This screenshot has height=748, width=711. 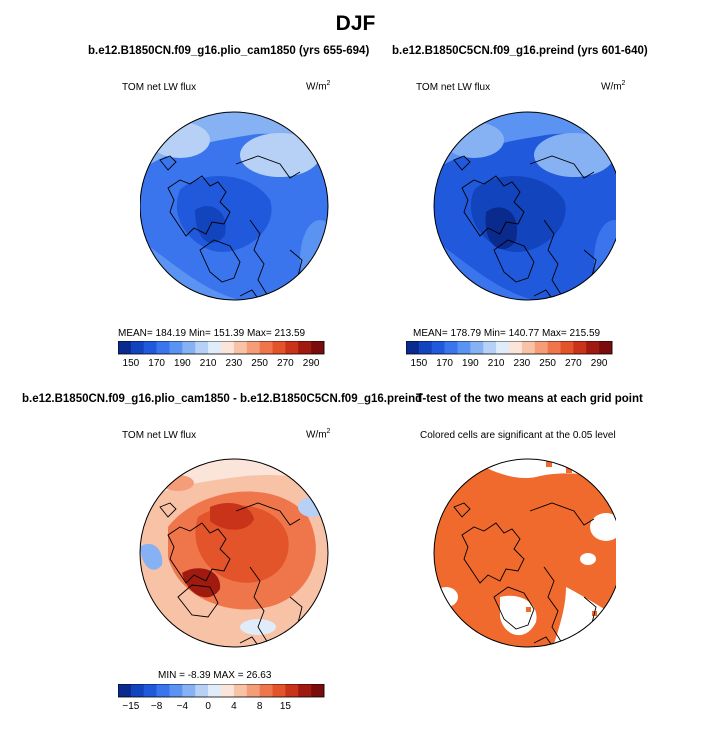 What do you see at coordinates (507, 333) in the screenshot?
I see `top-right-stats: MEAN= 178.79 Min= 140.77 Max= 215.59` at bounding box center [507, 333].